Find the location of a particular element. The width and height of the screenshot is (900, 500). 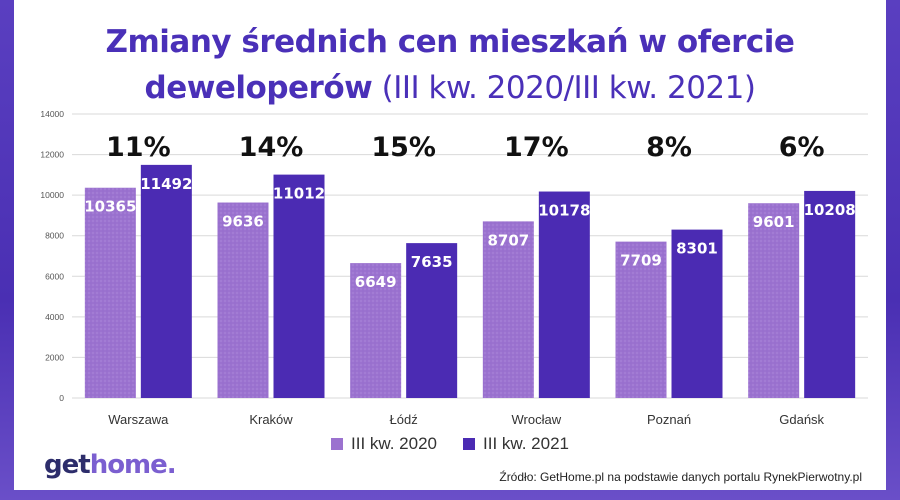

legend-label-2021: III kw. 2021 is located at coordinates (526, 443).